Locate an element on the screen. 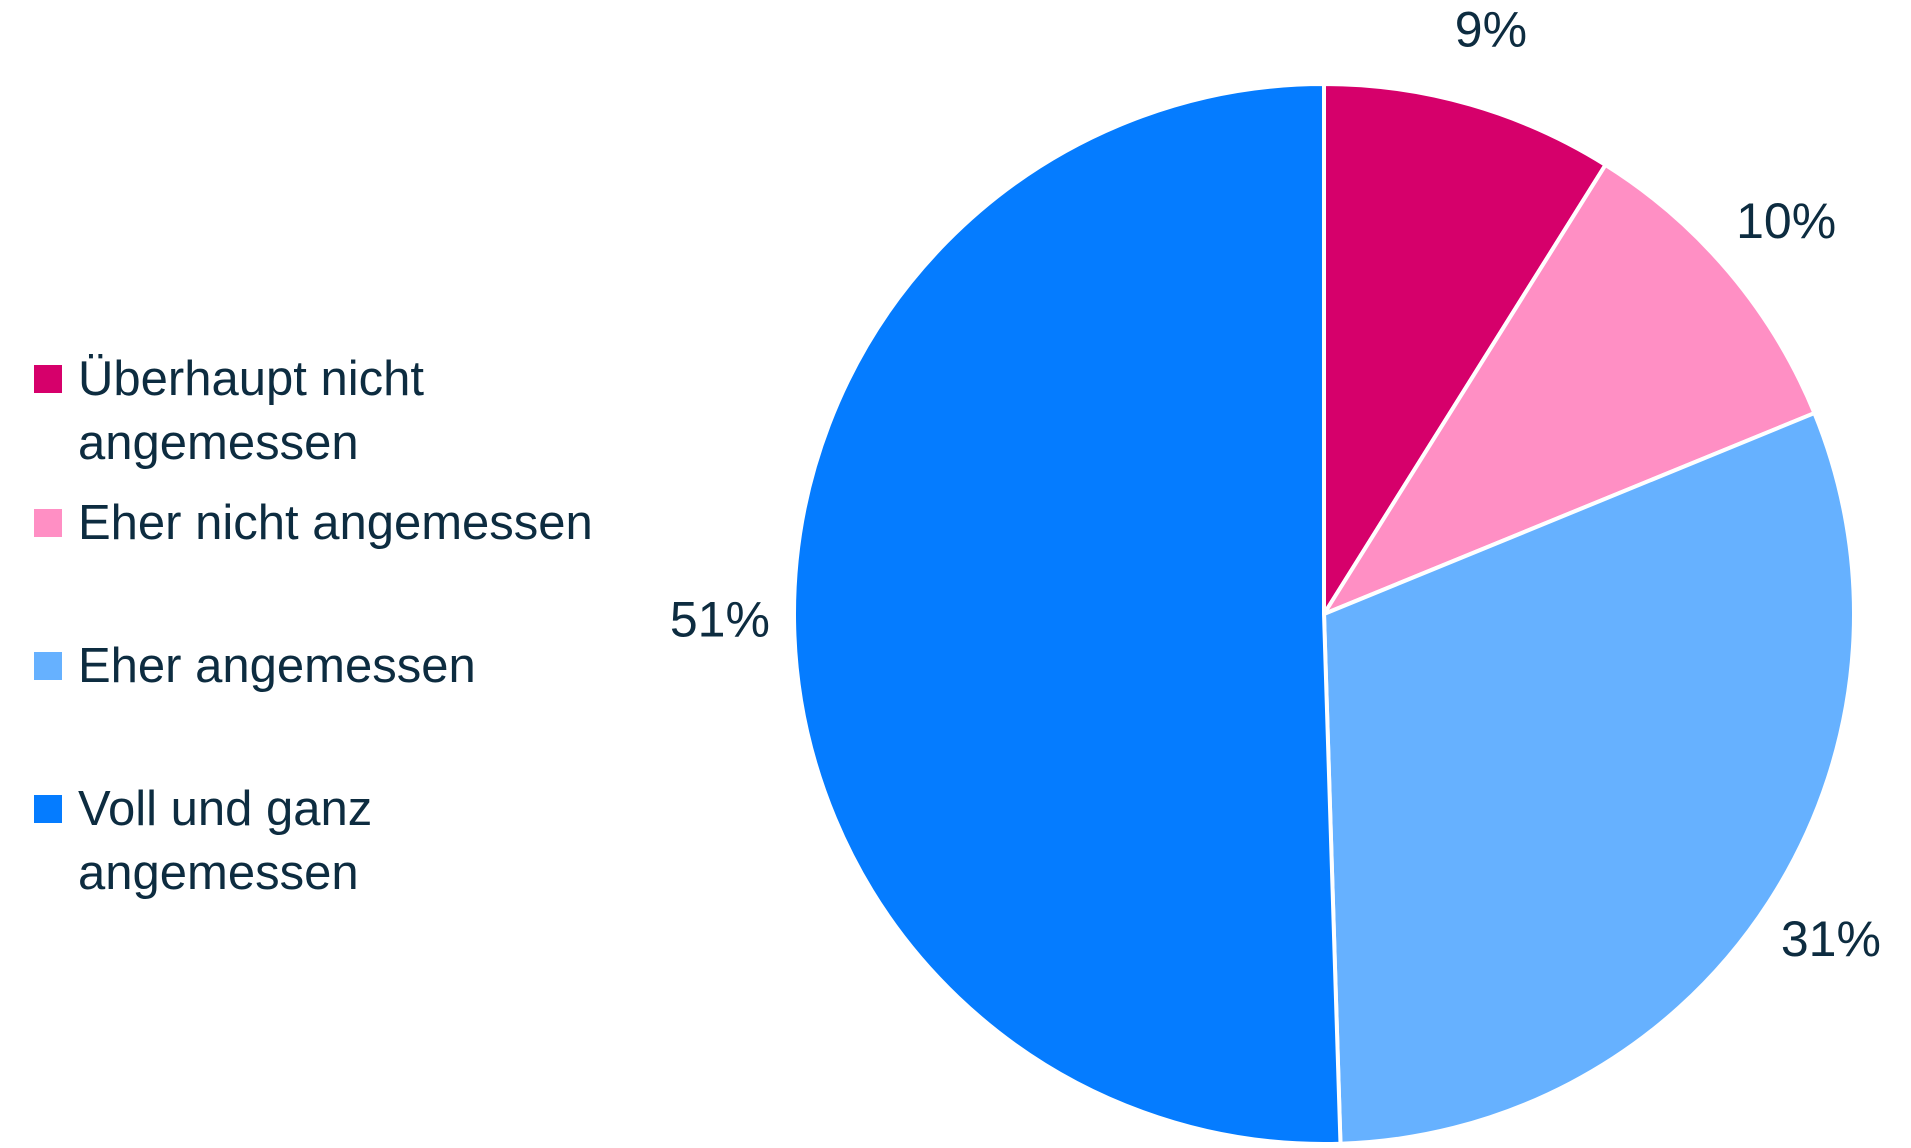 This screenshot has width=1911, height=1148. legend-label: Eher angemessen is located at coordinates (277, 666).